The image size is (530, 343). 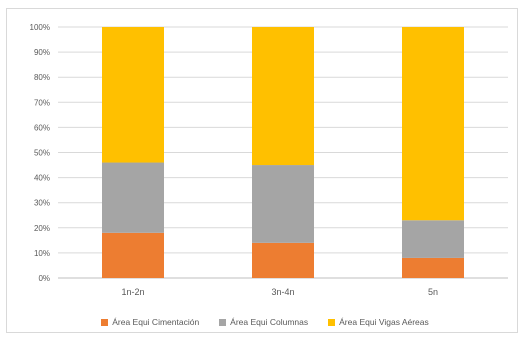 What do you see at coordinates (42, 127) in the screenshot?
I see `y-tick-label: 60%` at bounding box center [42, 127].